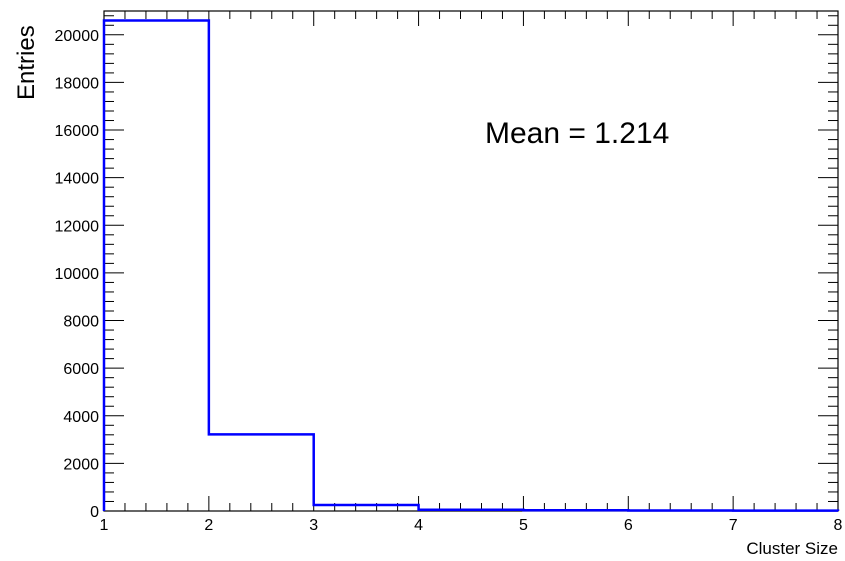  I want to click on y-tick-label: 8000, so click(81, 322).